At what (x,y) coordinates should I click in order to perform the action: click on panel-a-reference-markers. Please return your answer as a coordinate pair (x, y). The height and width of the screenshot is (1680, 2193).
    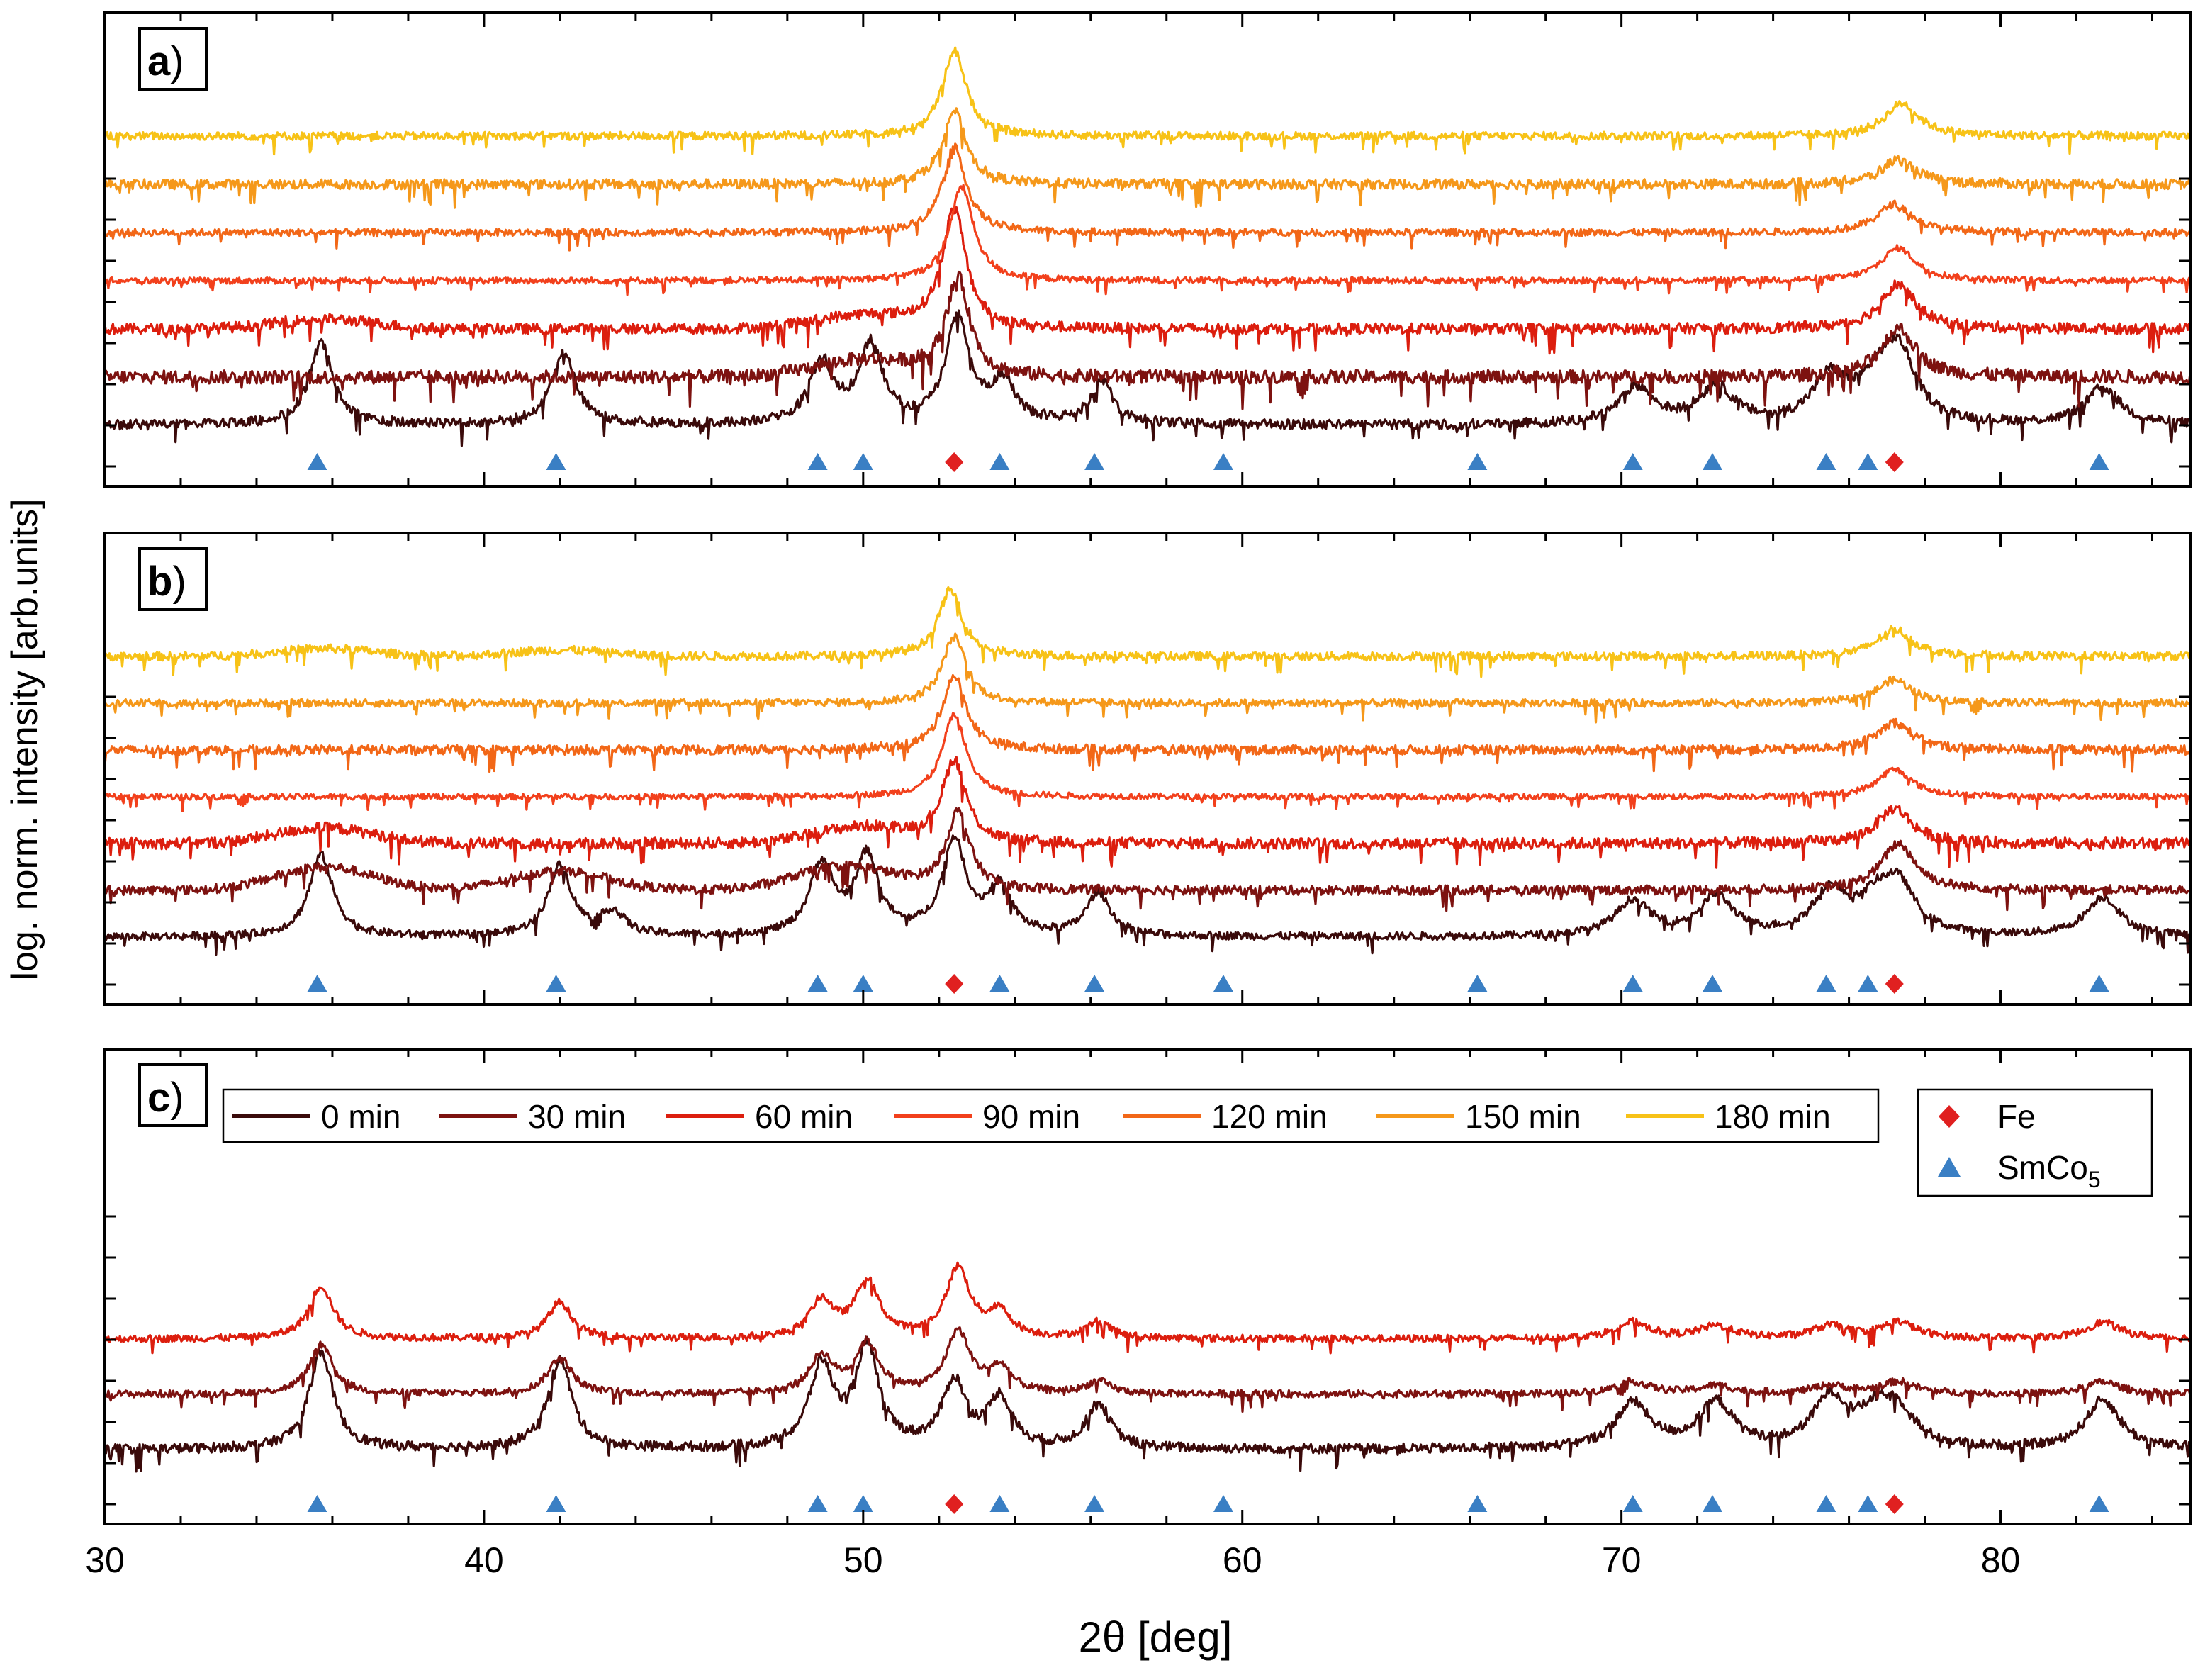
    Looking at the image, I should click on (1208, 462).